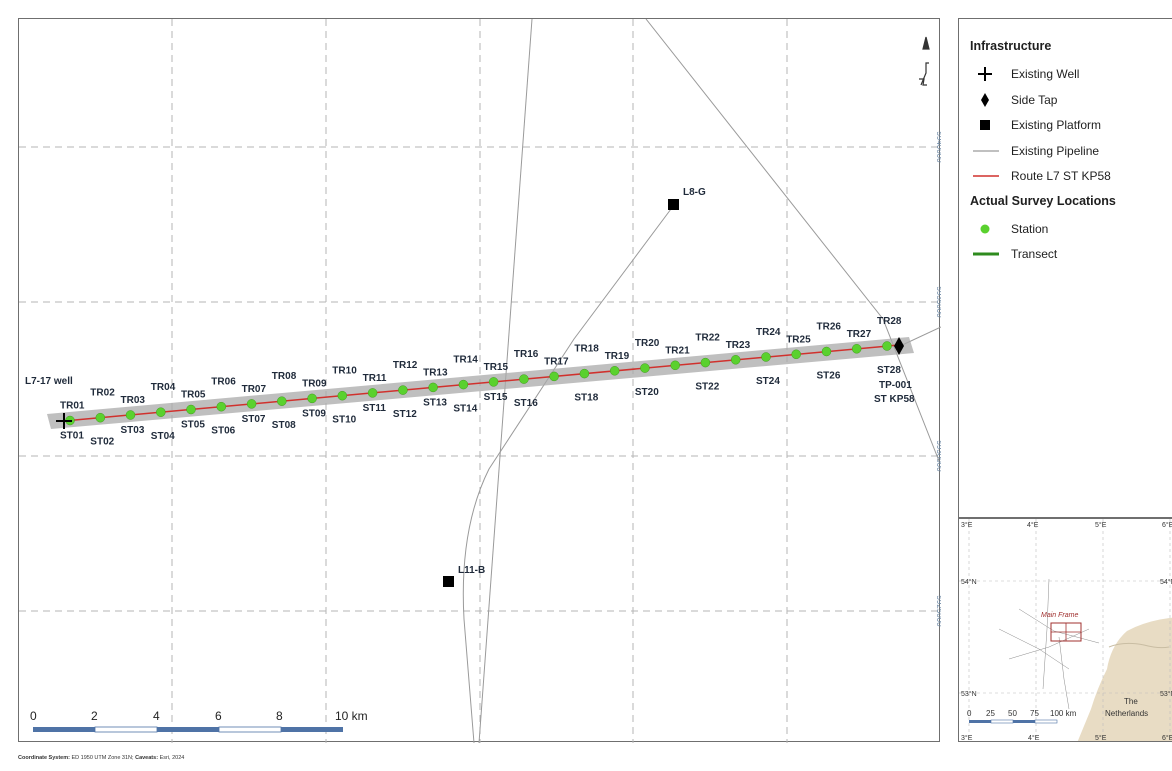  I want to click on transect-label: TR27, so click(859, 334).